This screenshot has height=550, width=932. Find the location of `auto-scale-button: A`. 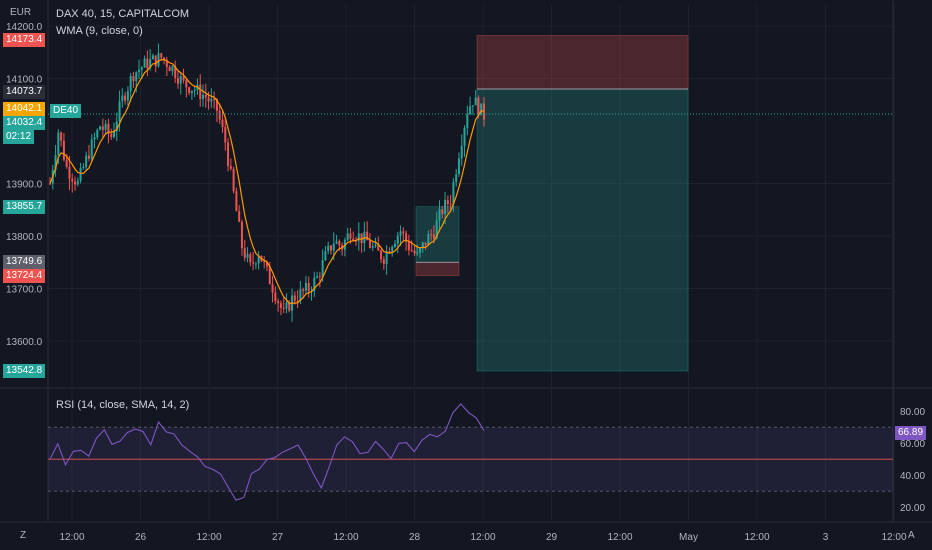

auto-scale-button: A is located at coordinates (911, 535).